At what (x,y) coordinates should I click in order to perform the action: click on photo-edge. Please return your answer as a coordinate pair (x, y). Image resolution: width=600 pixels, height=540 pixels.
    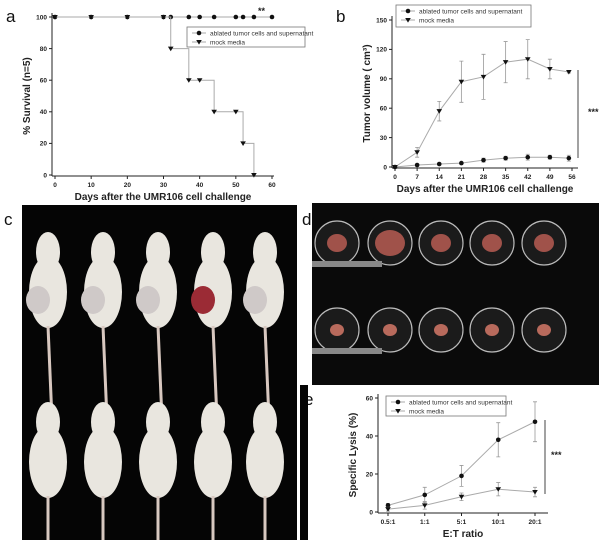
    Looking at the image, I should click on (304, 462).